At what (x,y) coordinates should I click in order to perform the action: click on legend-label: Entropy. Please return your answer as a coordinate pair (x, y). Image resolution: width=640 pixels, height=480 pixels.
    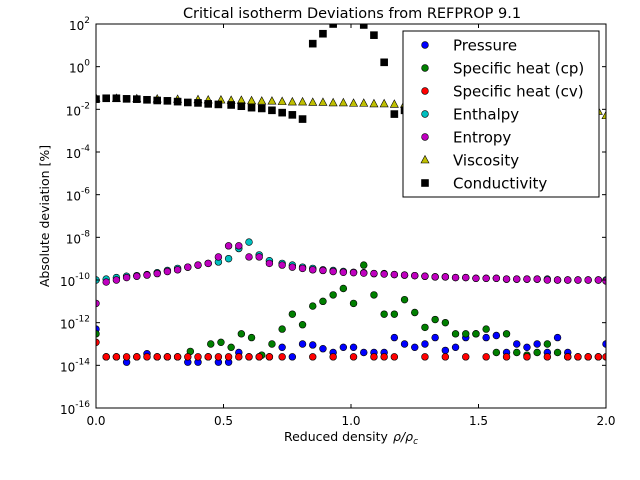
    Looking at the image, I should click on (482, 138).